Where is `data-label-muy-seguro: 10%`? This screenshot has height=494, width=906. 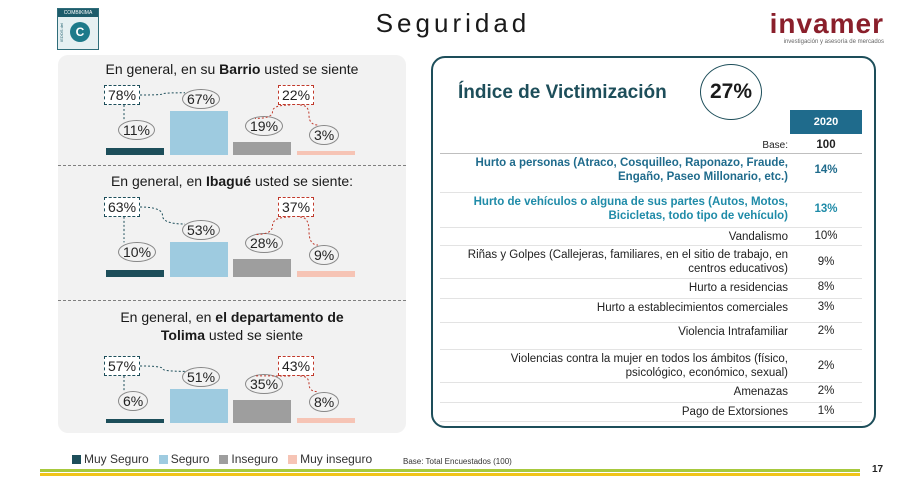 data-label-muy-seguro: 10% is located at coordinates (137, 252).